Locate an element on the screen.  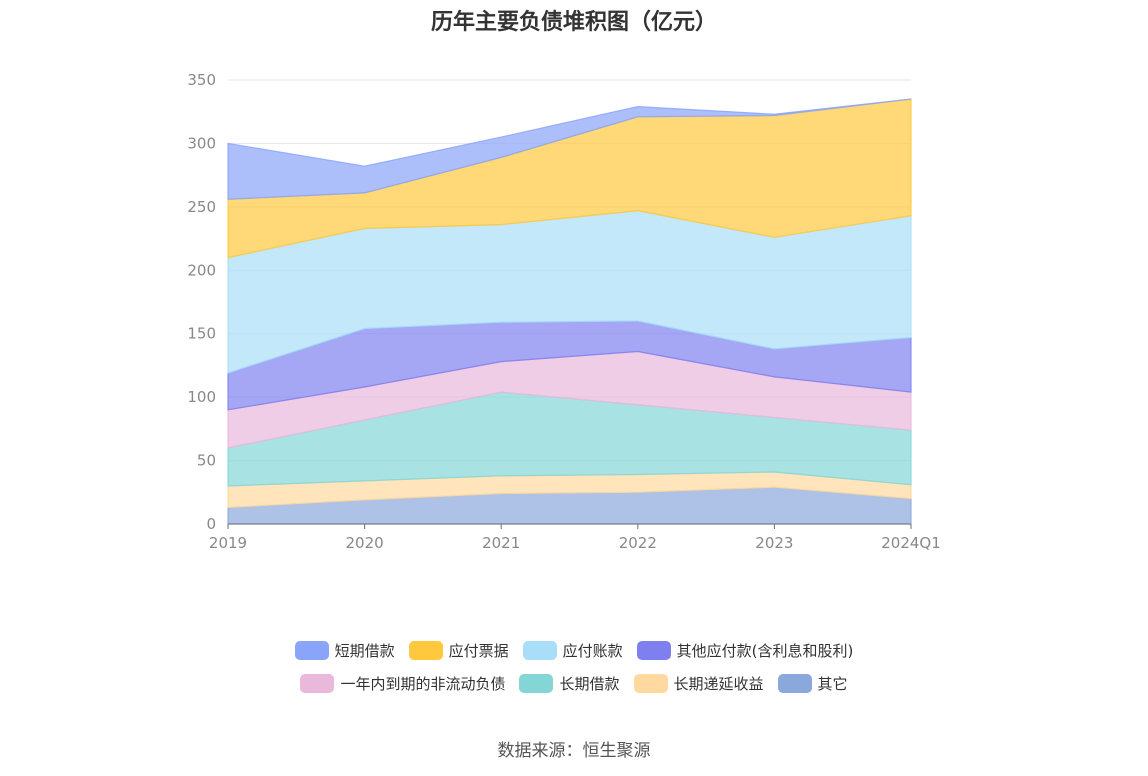
legend-item-long-term-loans: 长期借款 is located at coordinates (569, 683).